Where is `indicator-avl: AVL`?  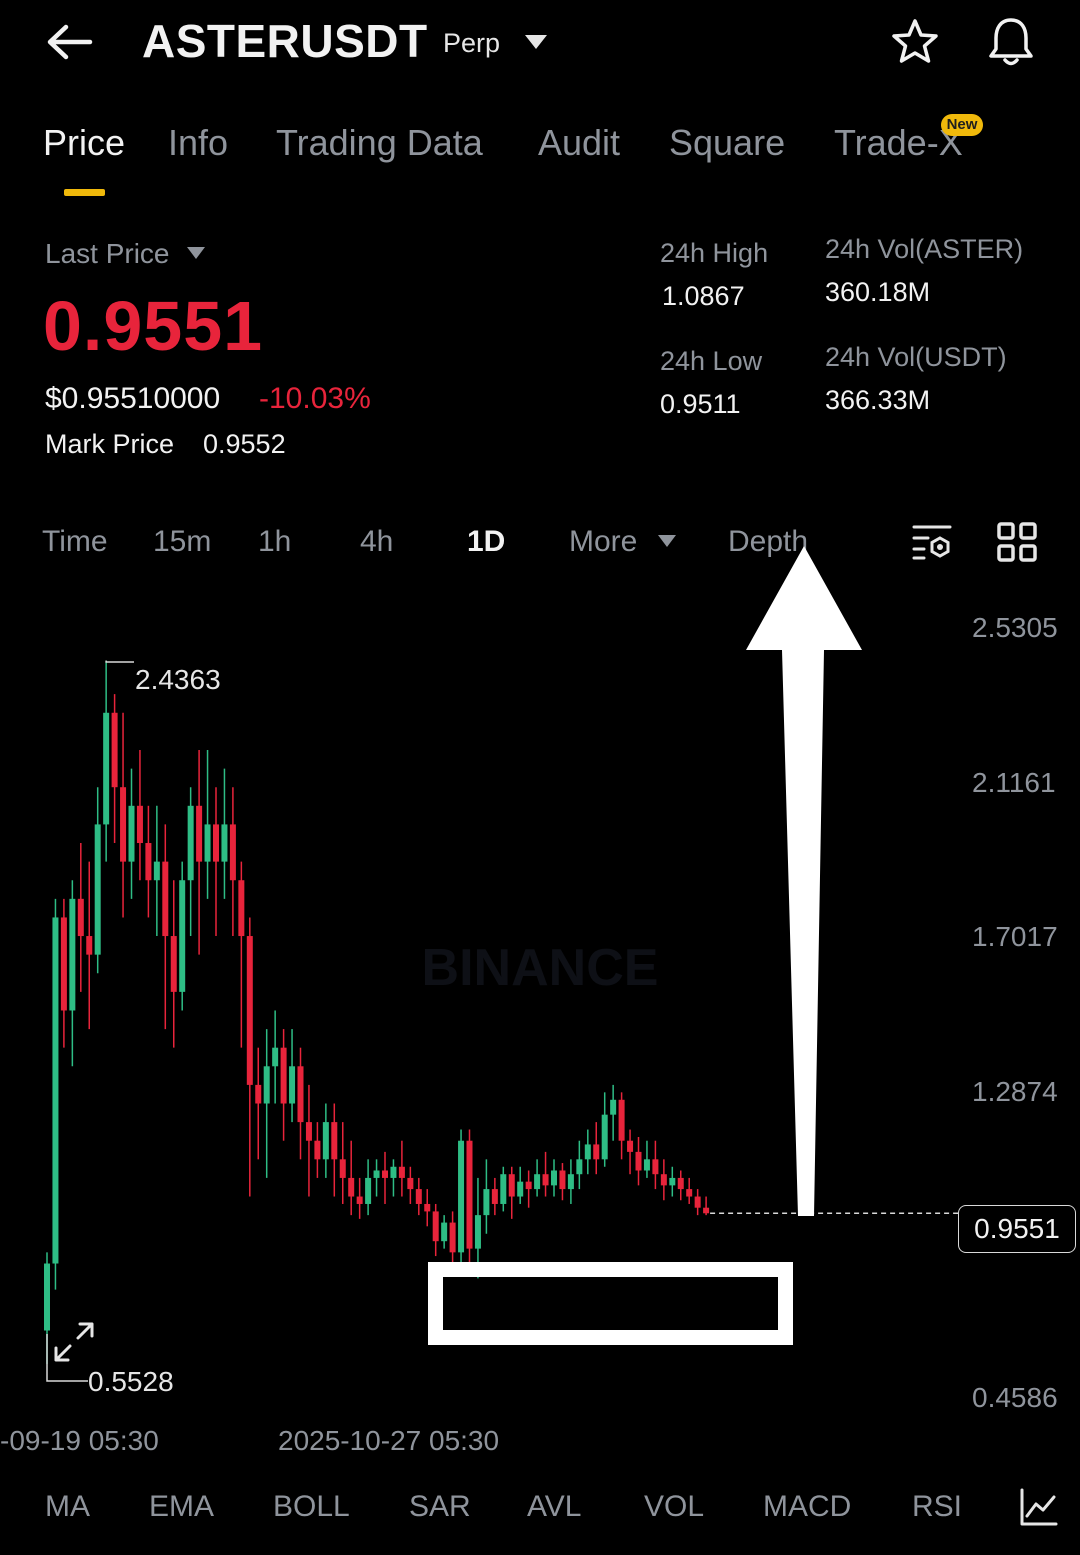
indicator-avl: AVL is located at coordinates (554, 1506).